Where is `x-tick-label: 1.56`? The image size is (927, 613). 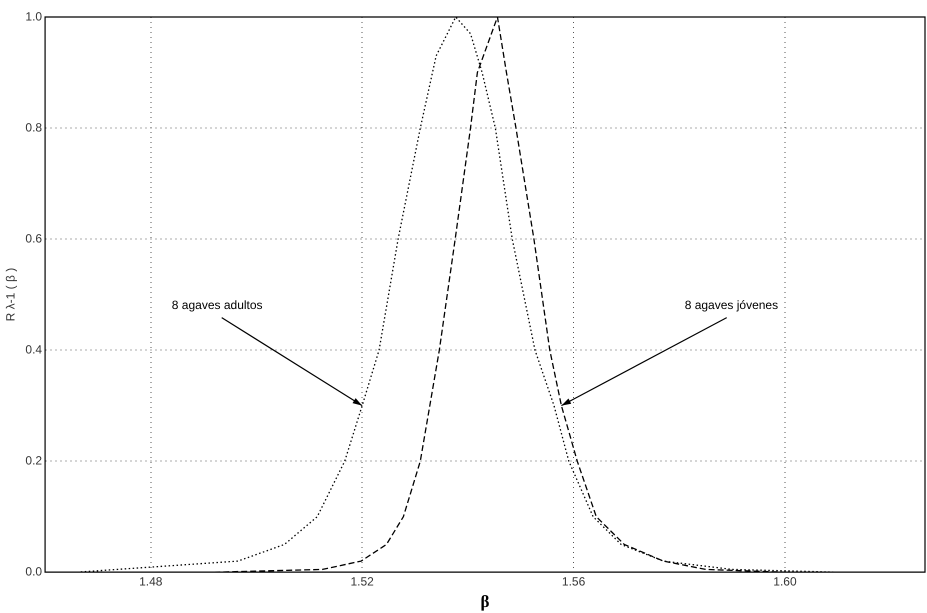
x-tick-label: 1.56 is located at coordinates (574, 581).